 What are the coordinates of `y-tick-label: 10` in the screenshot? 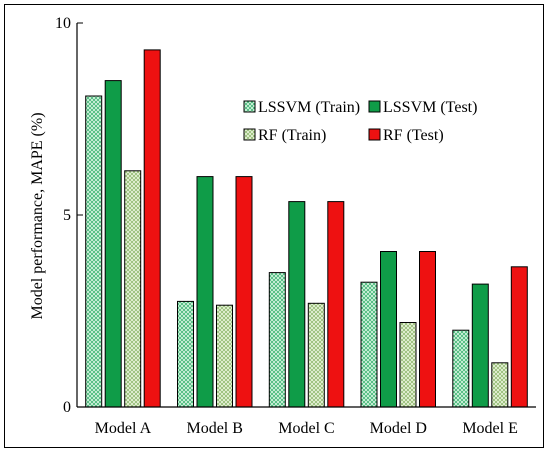 It's located at (63, 23).